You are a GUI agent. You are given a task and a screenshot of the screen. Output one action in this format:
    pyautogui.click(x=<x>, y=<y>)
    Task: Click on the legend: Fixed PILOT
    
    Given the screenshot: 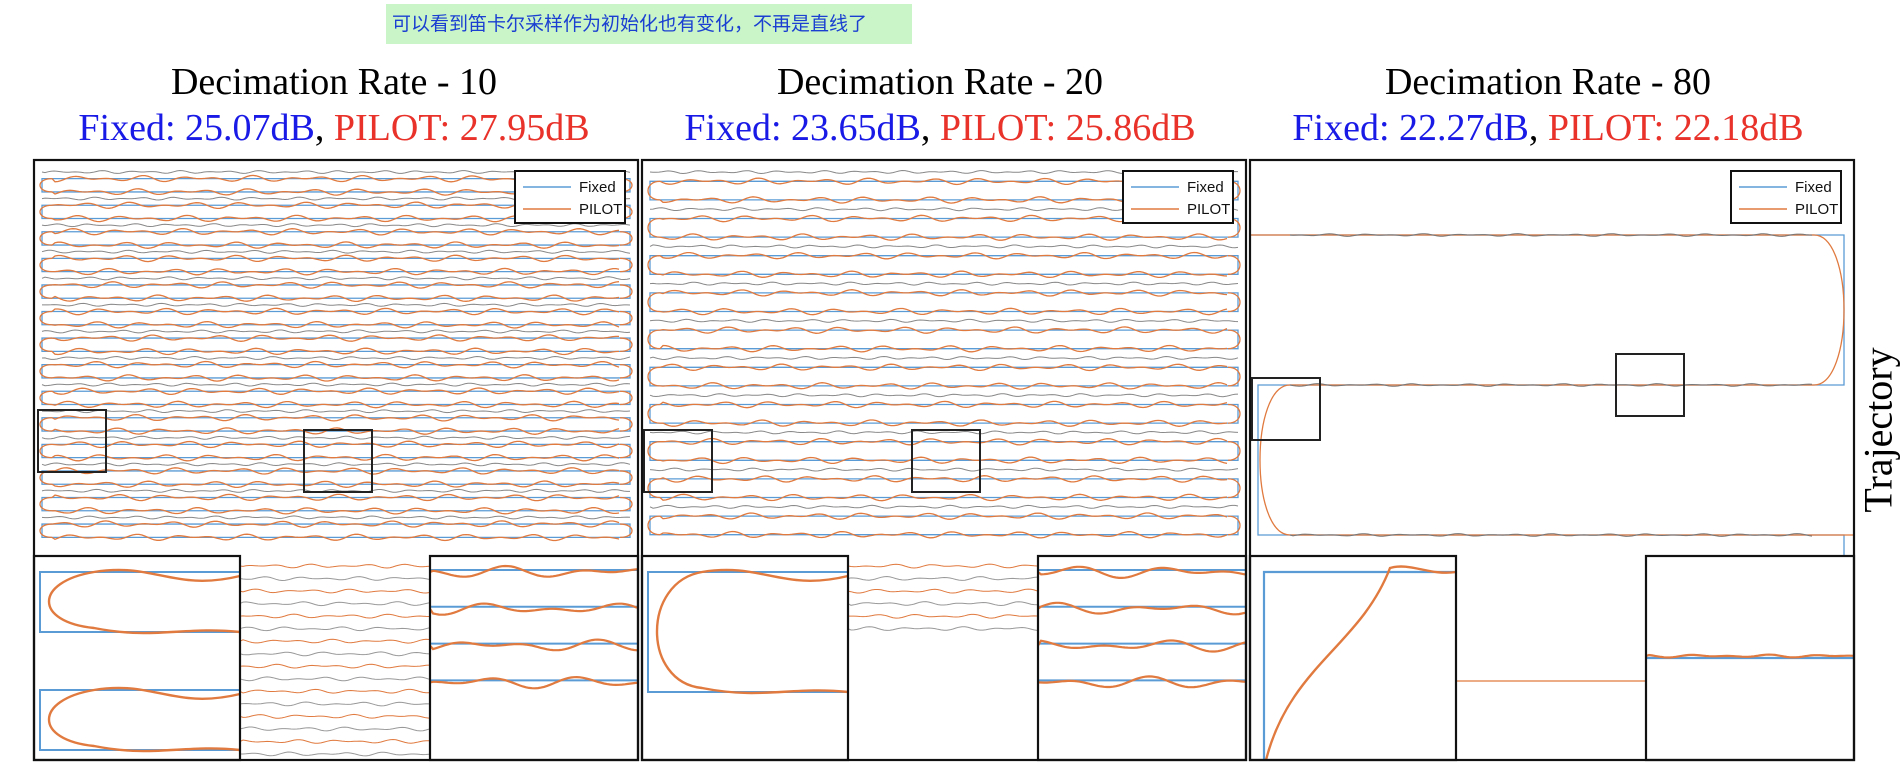 What is the action you would take?
    pyautogui.click(x=1178, y=197)
    